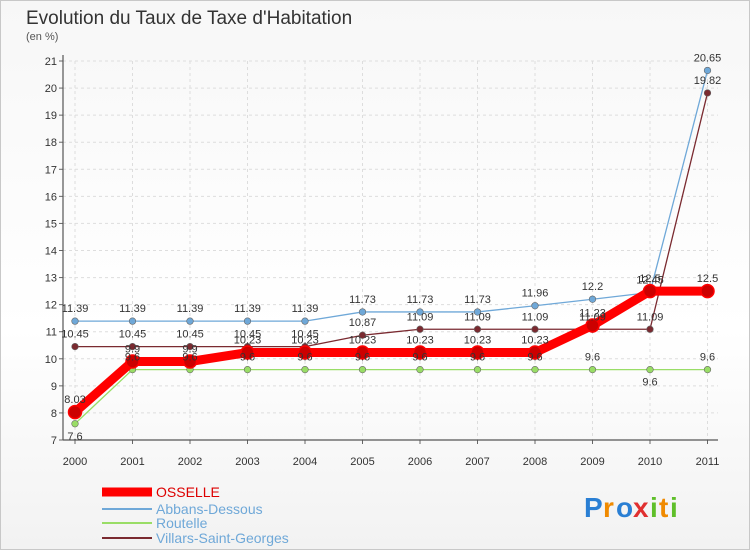 The image size is (750, 550). What do you see at coordinates (362, 462) in the screenshot?
I see `x-tick-label: 2005` at bounding box center [362, 462].